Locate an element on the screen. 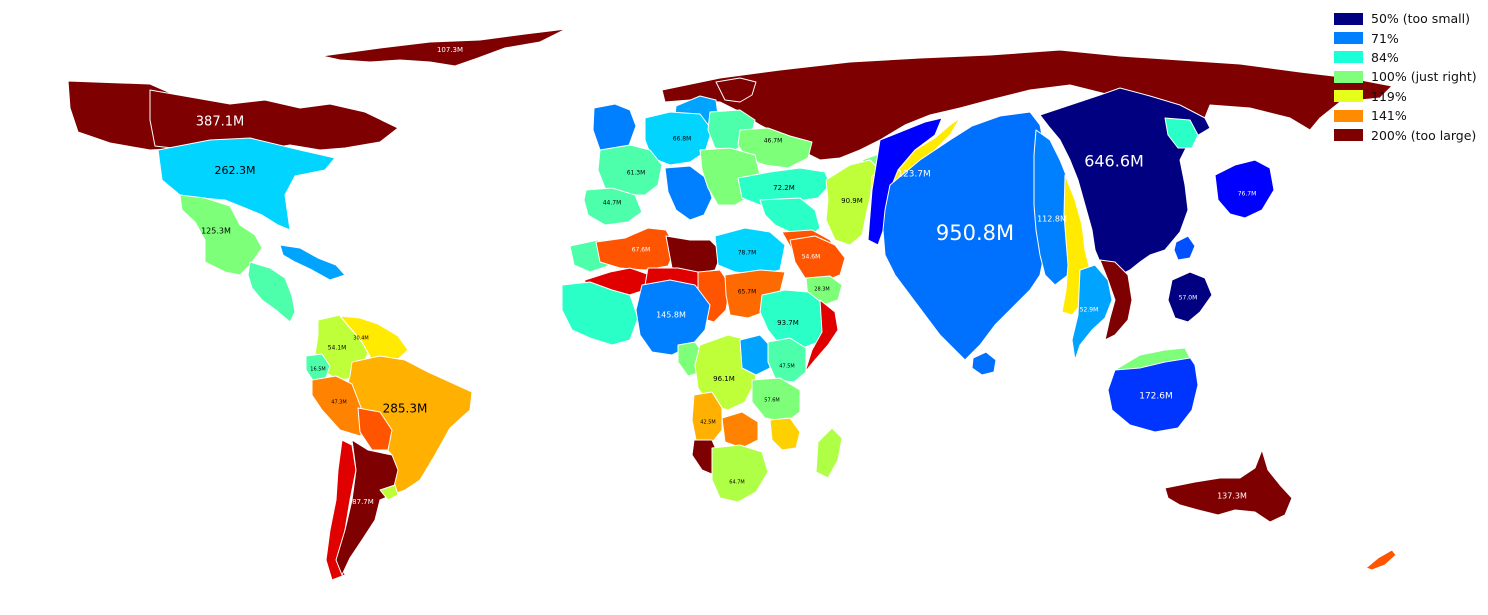 The height and width of the screenshot is (615, 1488). region-thailand is located at coordinates (1092, 312).